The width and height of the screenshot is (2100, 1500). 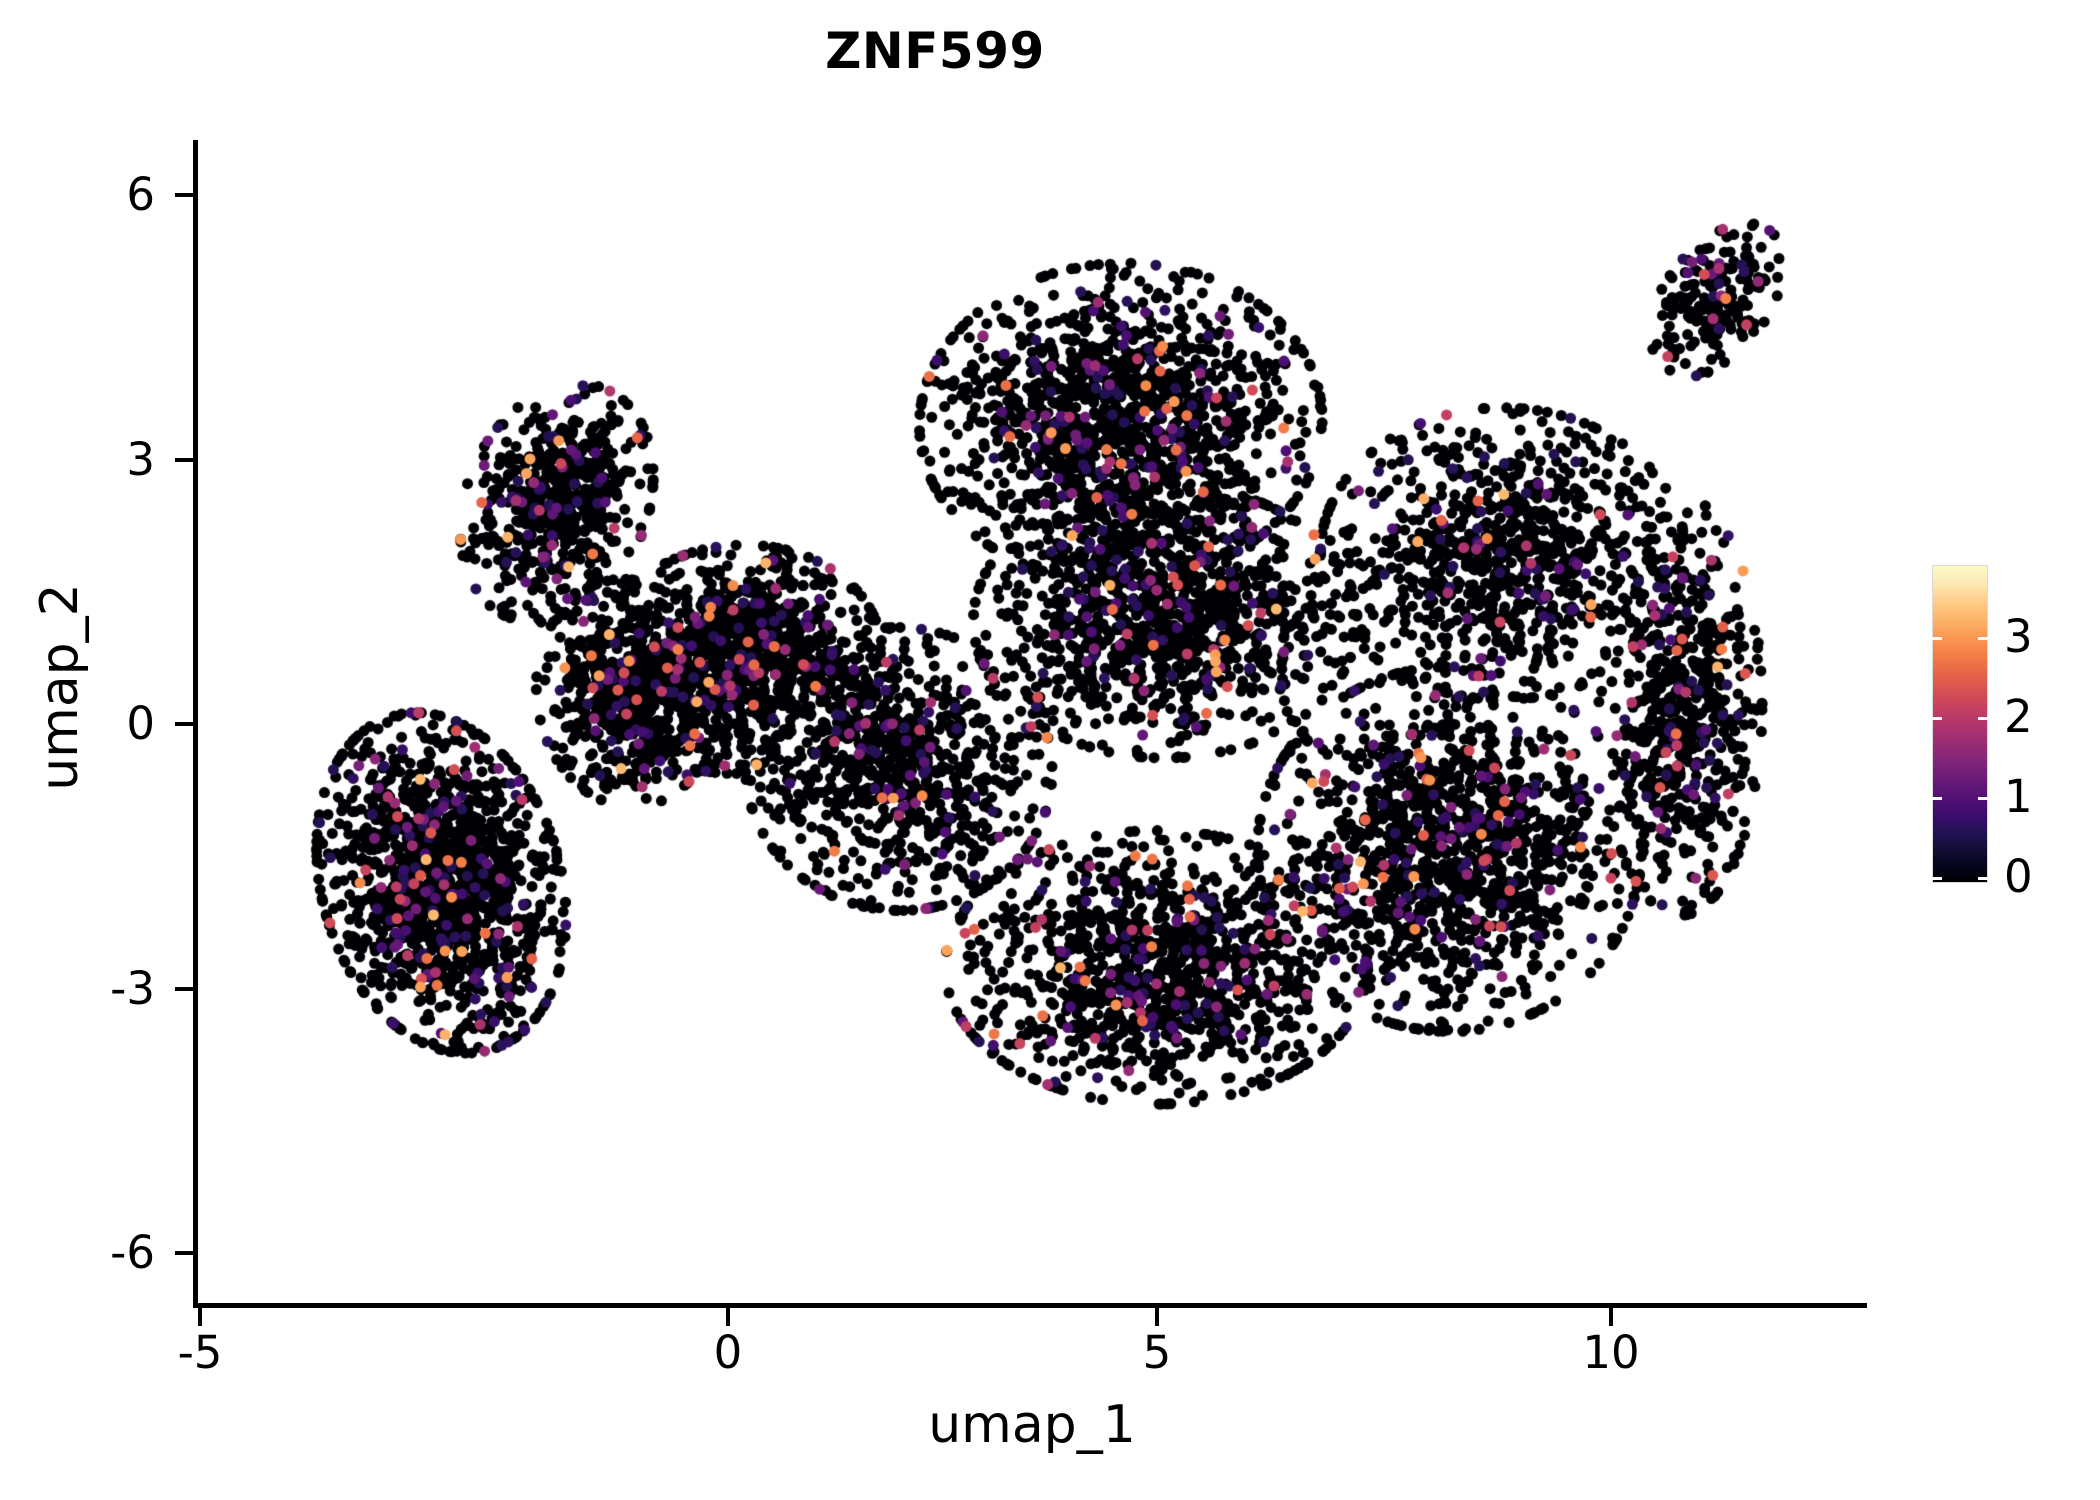 I want to click on colorbar-tick-1-left, so click(x=1937, y=798).